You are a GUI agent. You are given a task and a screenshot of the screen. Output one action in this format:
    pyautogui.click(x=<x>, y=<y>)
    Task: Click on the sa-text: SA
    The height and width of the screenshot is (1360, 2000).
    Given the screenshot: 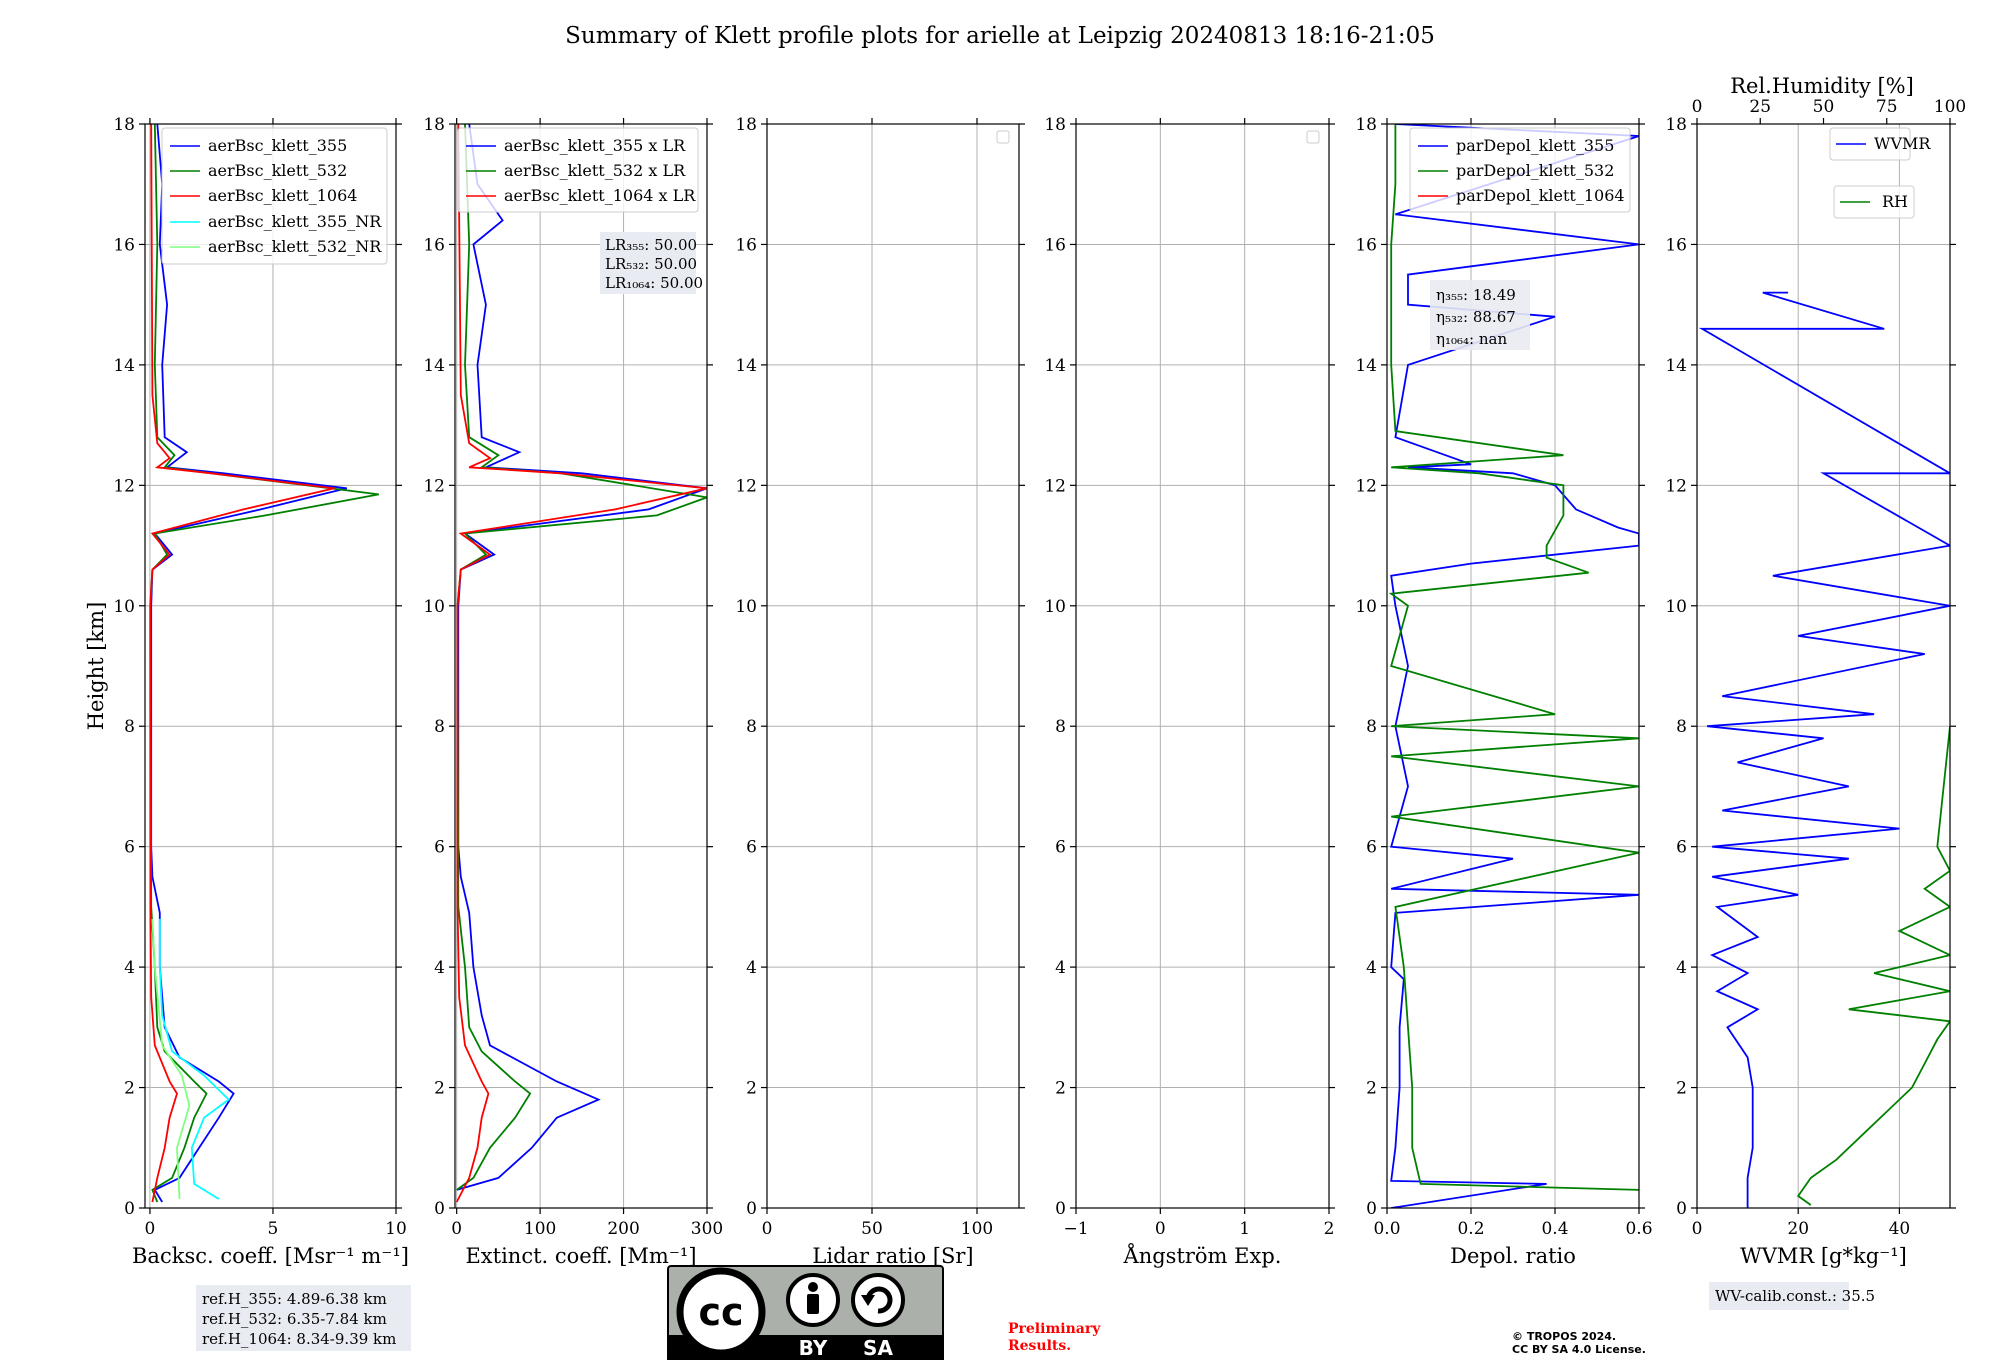 What is the action you would take?
    pyautogui.click(x=878, y=1348)
    